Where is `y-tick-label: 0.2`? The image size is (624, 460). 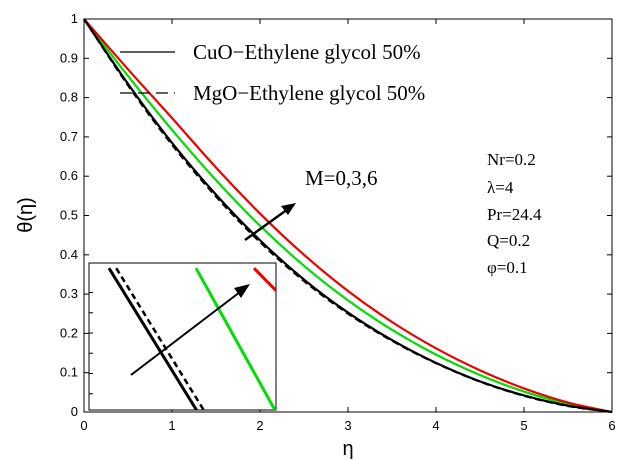
y-tick-label: 0.2 is located at coordinates (69, 332).